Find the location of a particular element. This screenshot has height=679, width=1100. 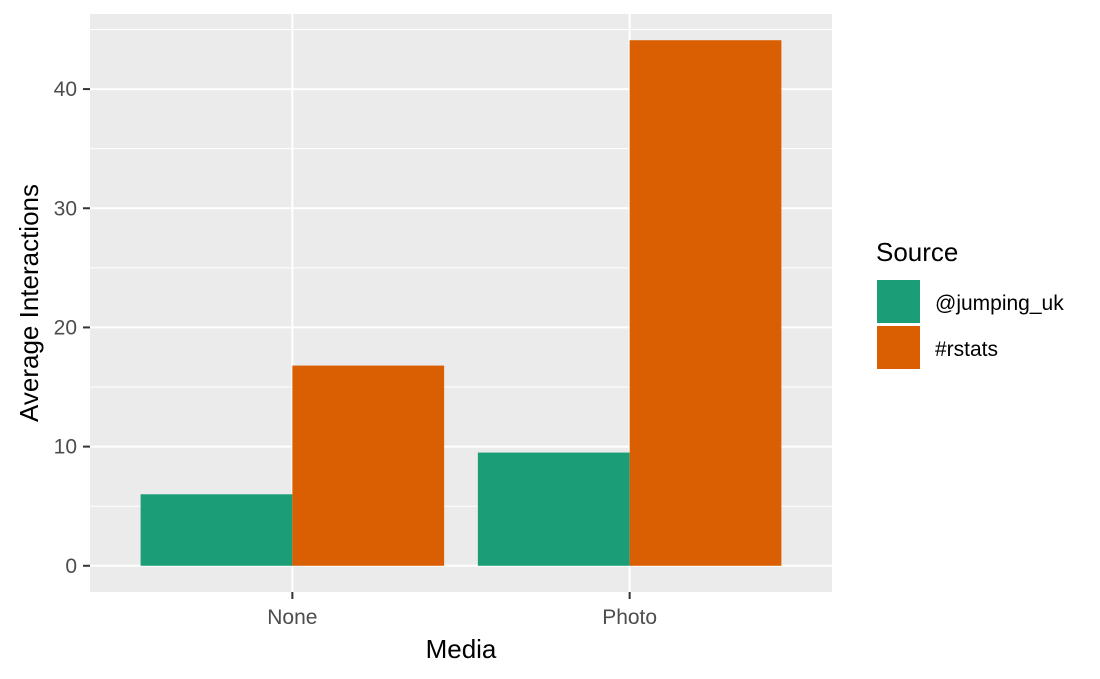

legend-key-jumping-uk is located at coordinates (898, 301).